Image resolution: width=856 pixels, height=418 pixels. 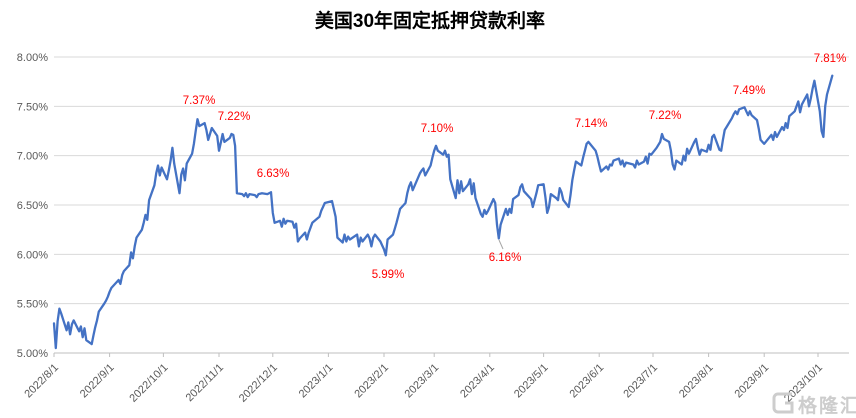 What do you see at coordinates (32, 157) in the screenshot?
I see `y-axis-label: 7.00%` at bounding box center [32, 157].